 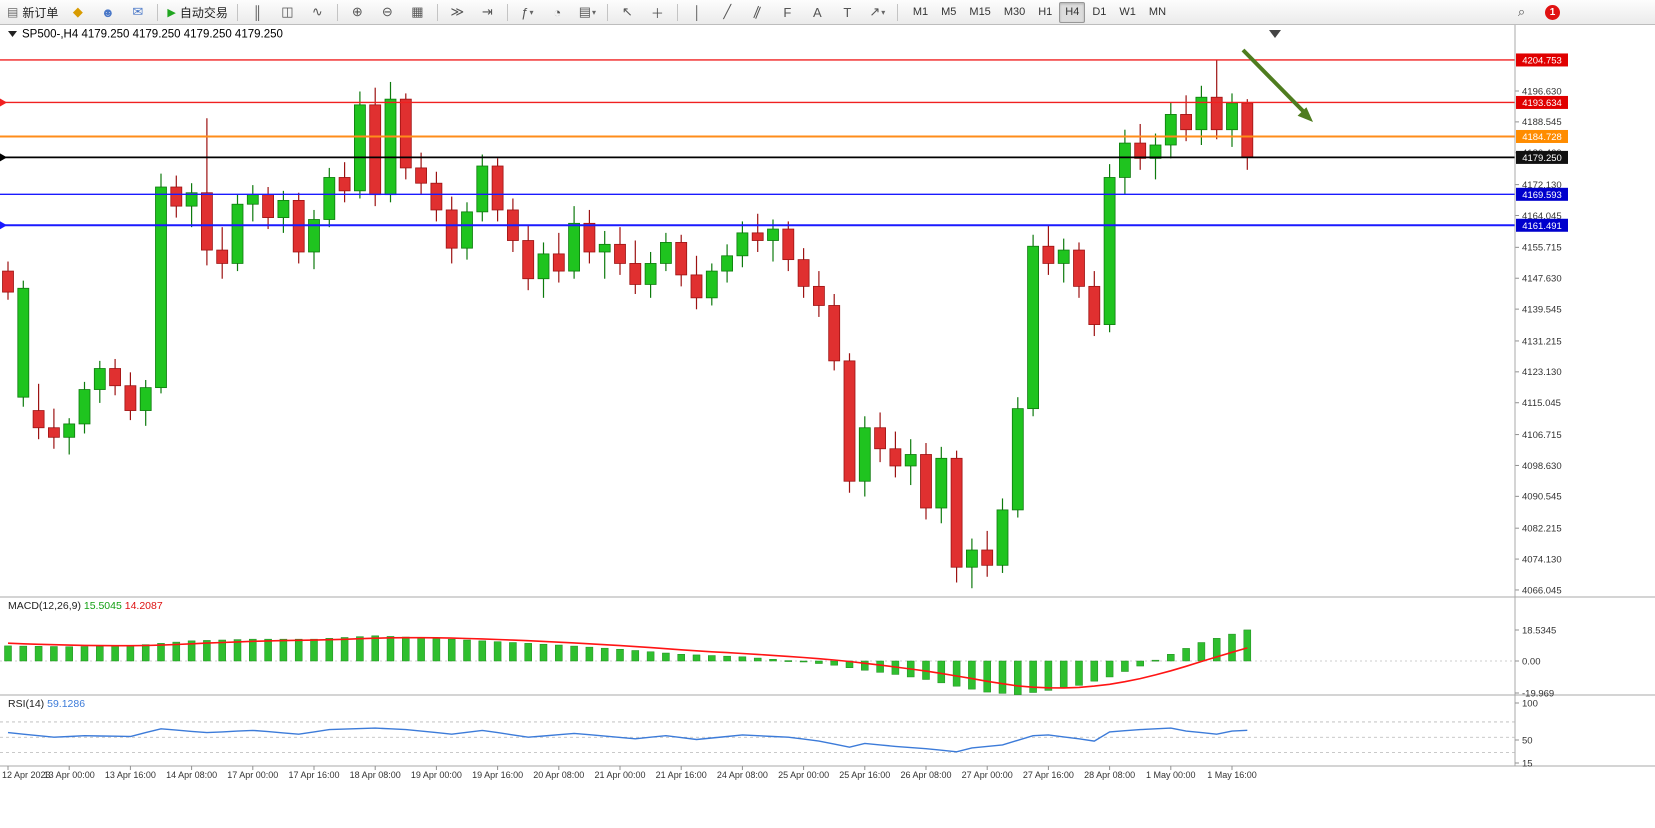 I want to click on label-tool-button: T, so click(x=847, y=12).